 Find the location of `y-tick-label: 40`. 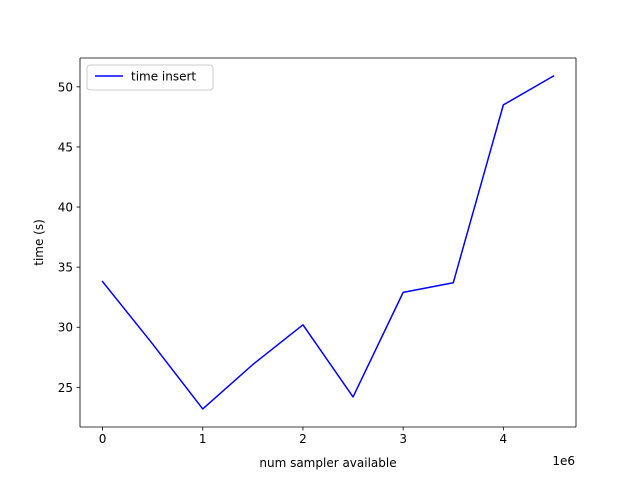

y-tick-label: 40 is located at coordinates (65, 208).